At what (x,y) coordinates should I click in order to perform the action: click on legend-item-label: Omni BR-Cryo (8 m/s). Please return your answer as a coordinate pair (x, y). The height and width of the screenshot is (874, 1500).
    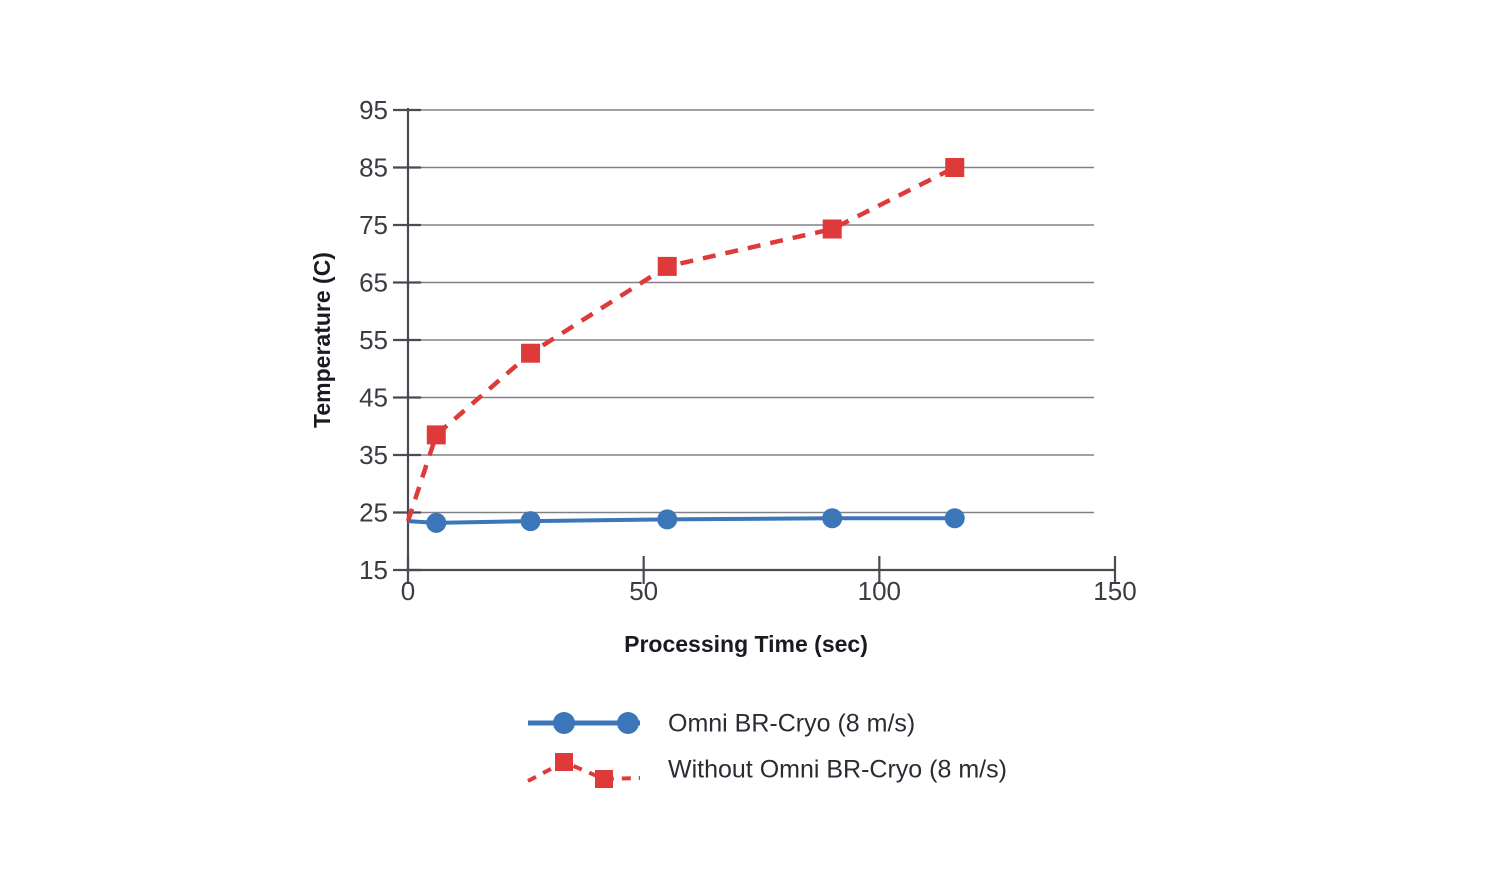
    Looking at the image, I should click on (791, 724).